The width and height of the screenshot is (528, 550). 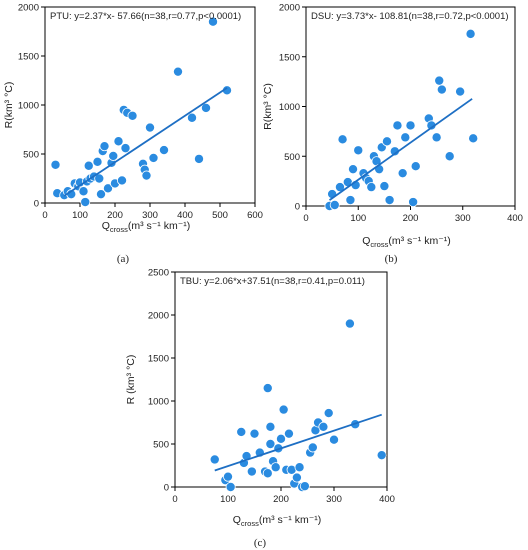 I want to click on plot-frame, so click(x=410, y=106).